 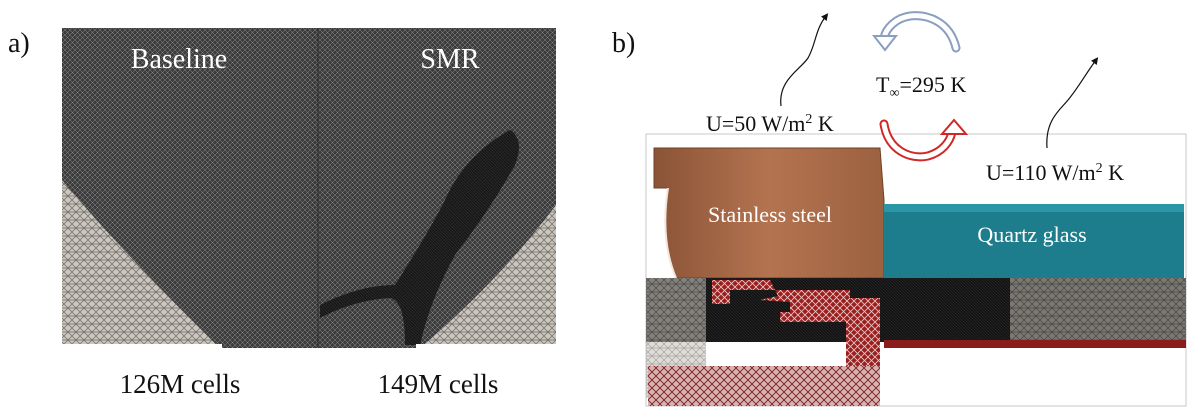 I want to click on steel-inner-edge, so click(x=670, y=233).